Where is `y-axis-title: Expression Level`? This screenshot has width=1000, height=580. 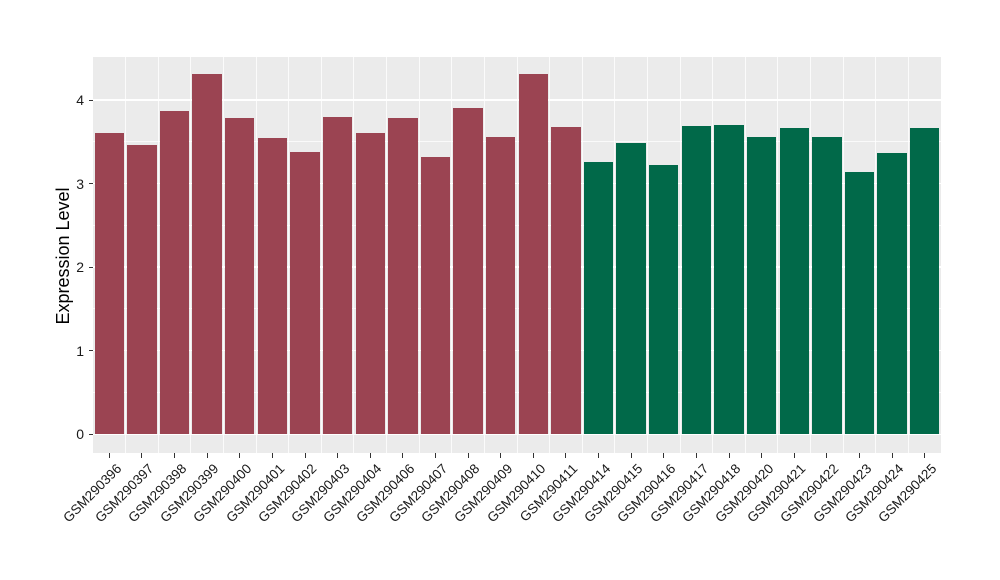
y-axis-title: Expression Level is located at coordinates (63, 256).